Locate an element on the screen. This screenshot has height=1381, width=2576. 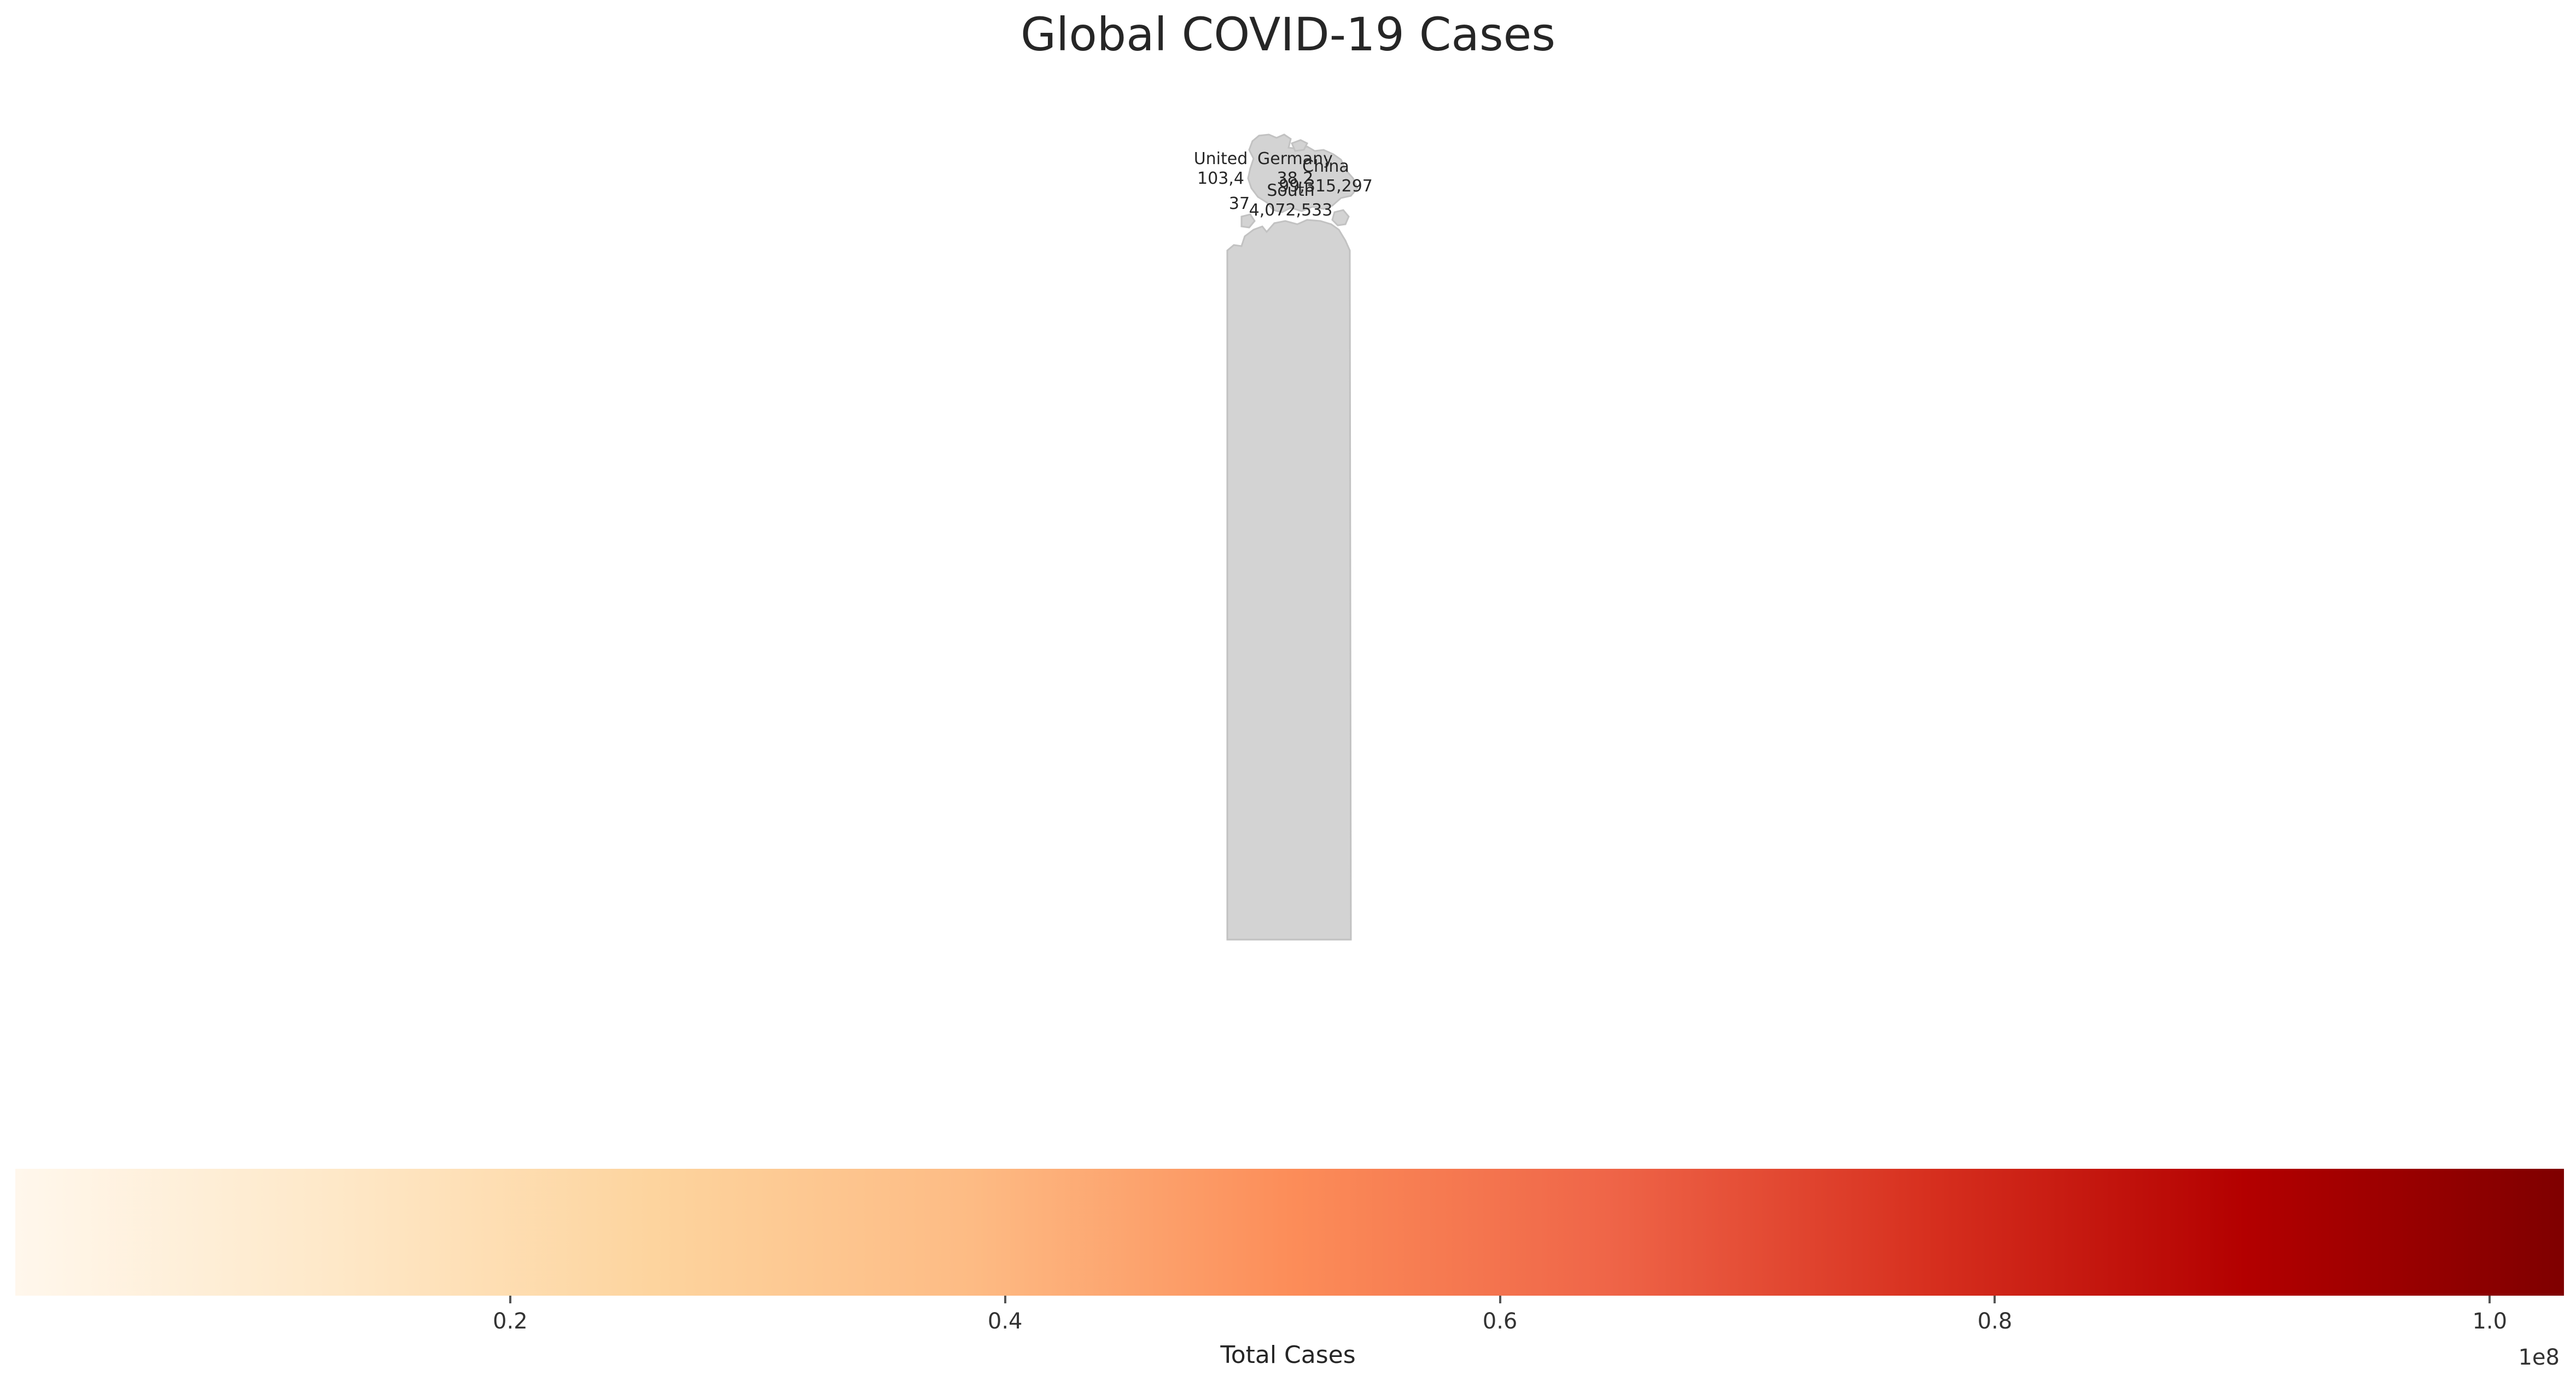
colorbar-tick-label: 0.8 is located at coordinates (1995, 1322).